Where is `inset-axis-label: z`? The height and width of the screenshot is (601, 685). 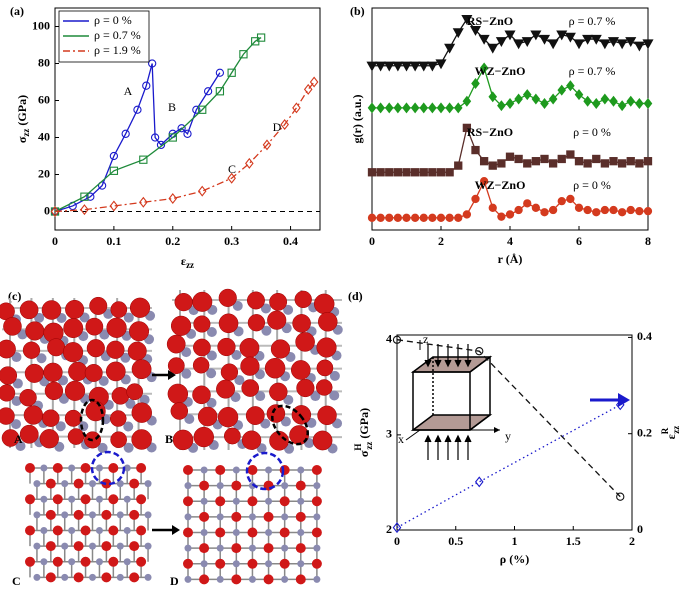
inset-axis-label: z is located at coordinates (425, 339).